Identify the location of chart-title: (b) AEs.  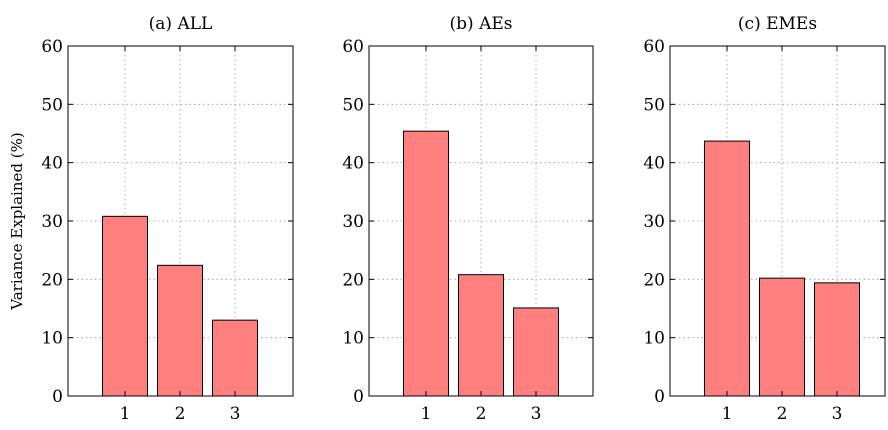
(481, 24).